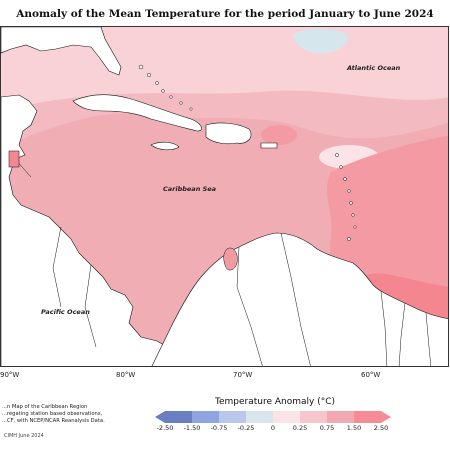 The height and width of the screenshot is (450, 450). What do you see at coordinates (321, 41) in the screenshot?
I see `anomaly-field-cool` at bounding box center [321, 41].